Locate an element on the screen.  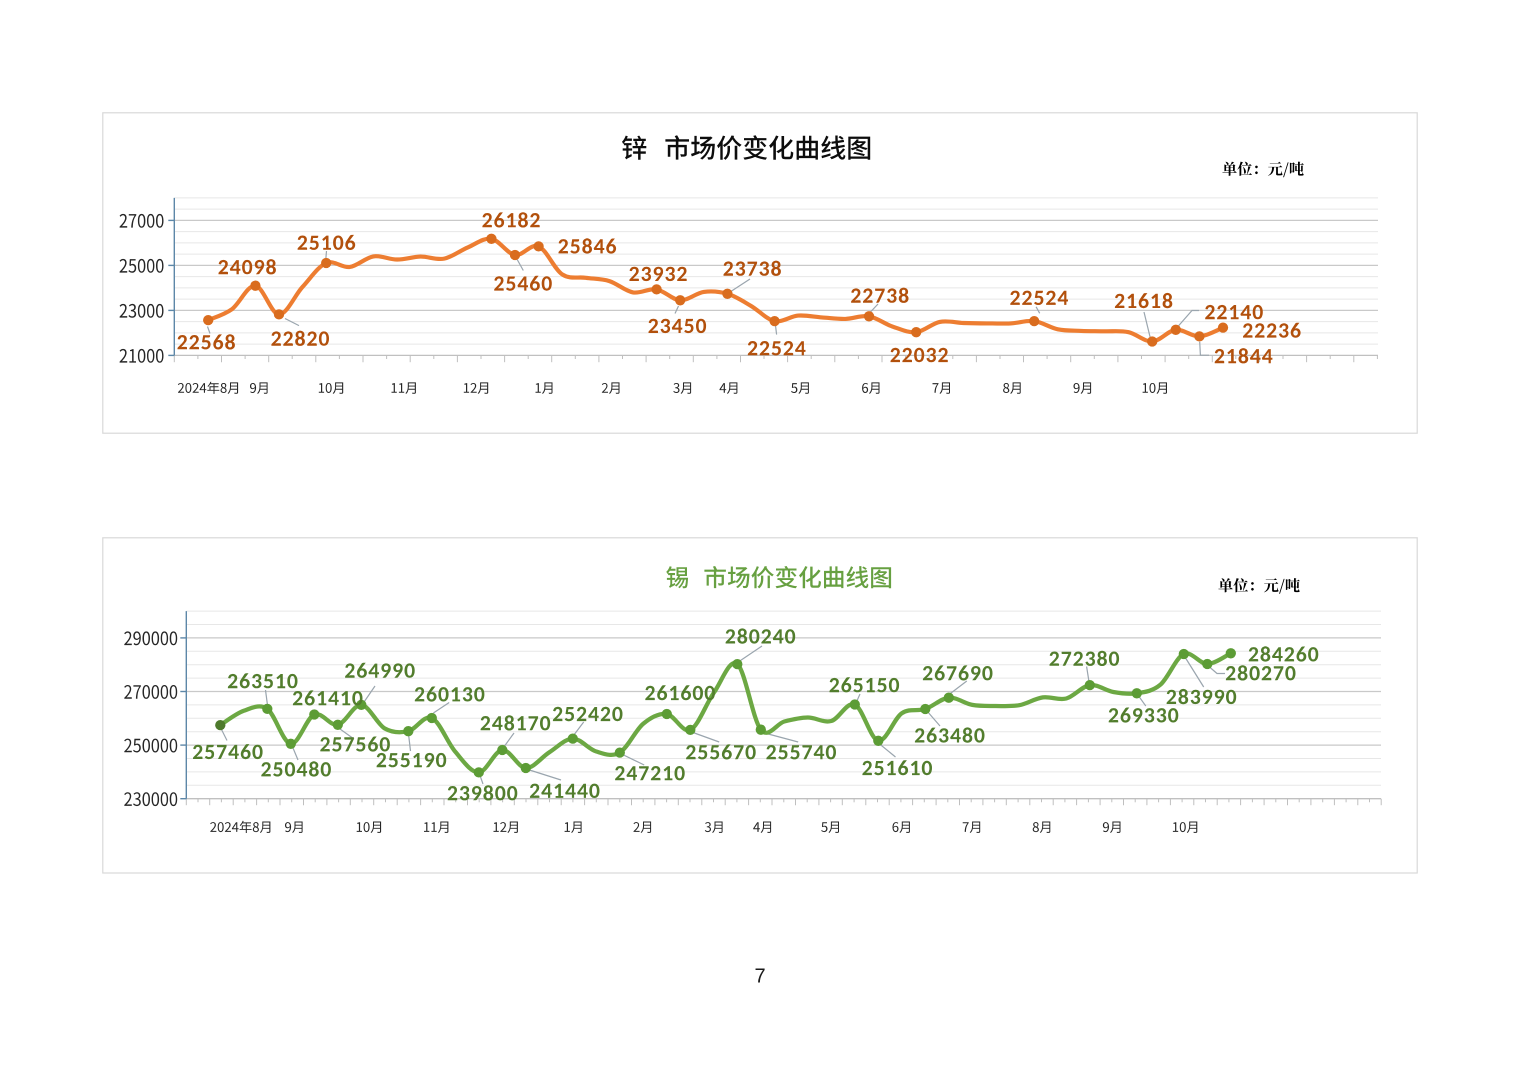
svg-text: 7 is located at coordinates (759, 977).